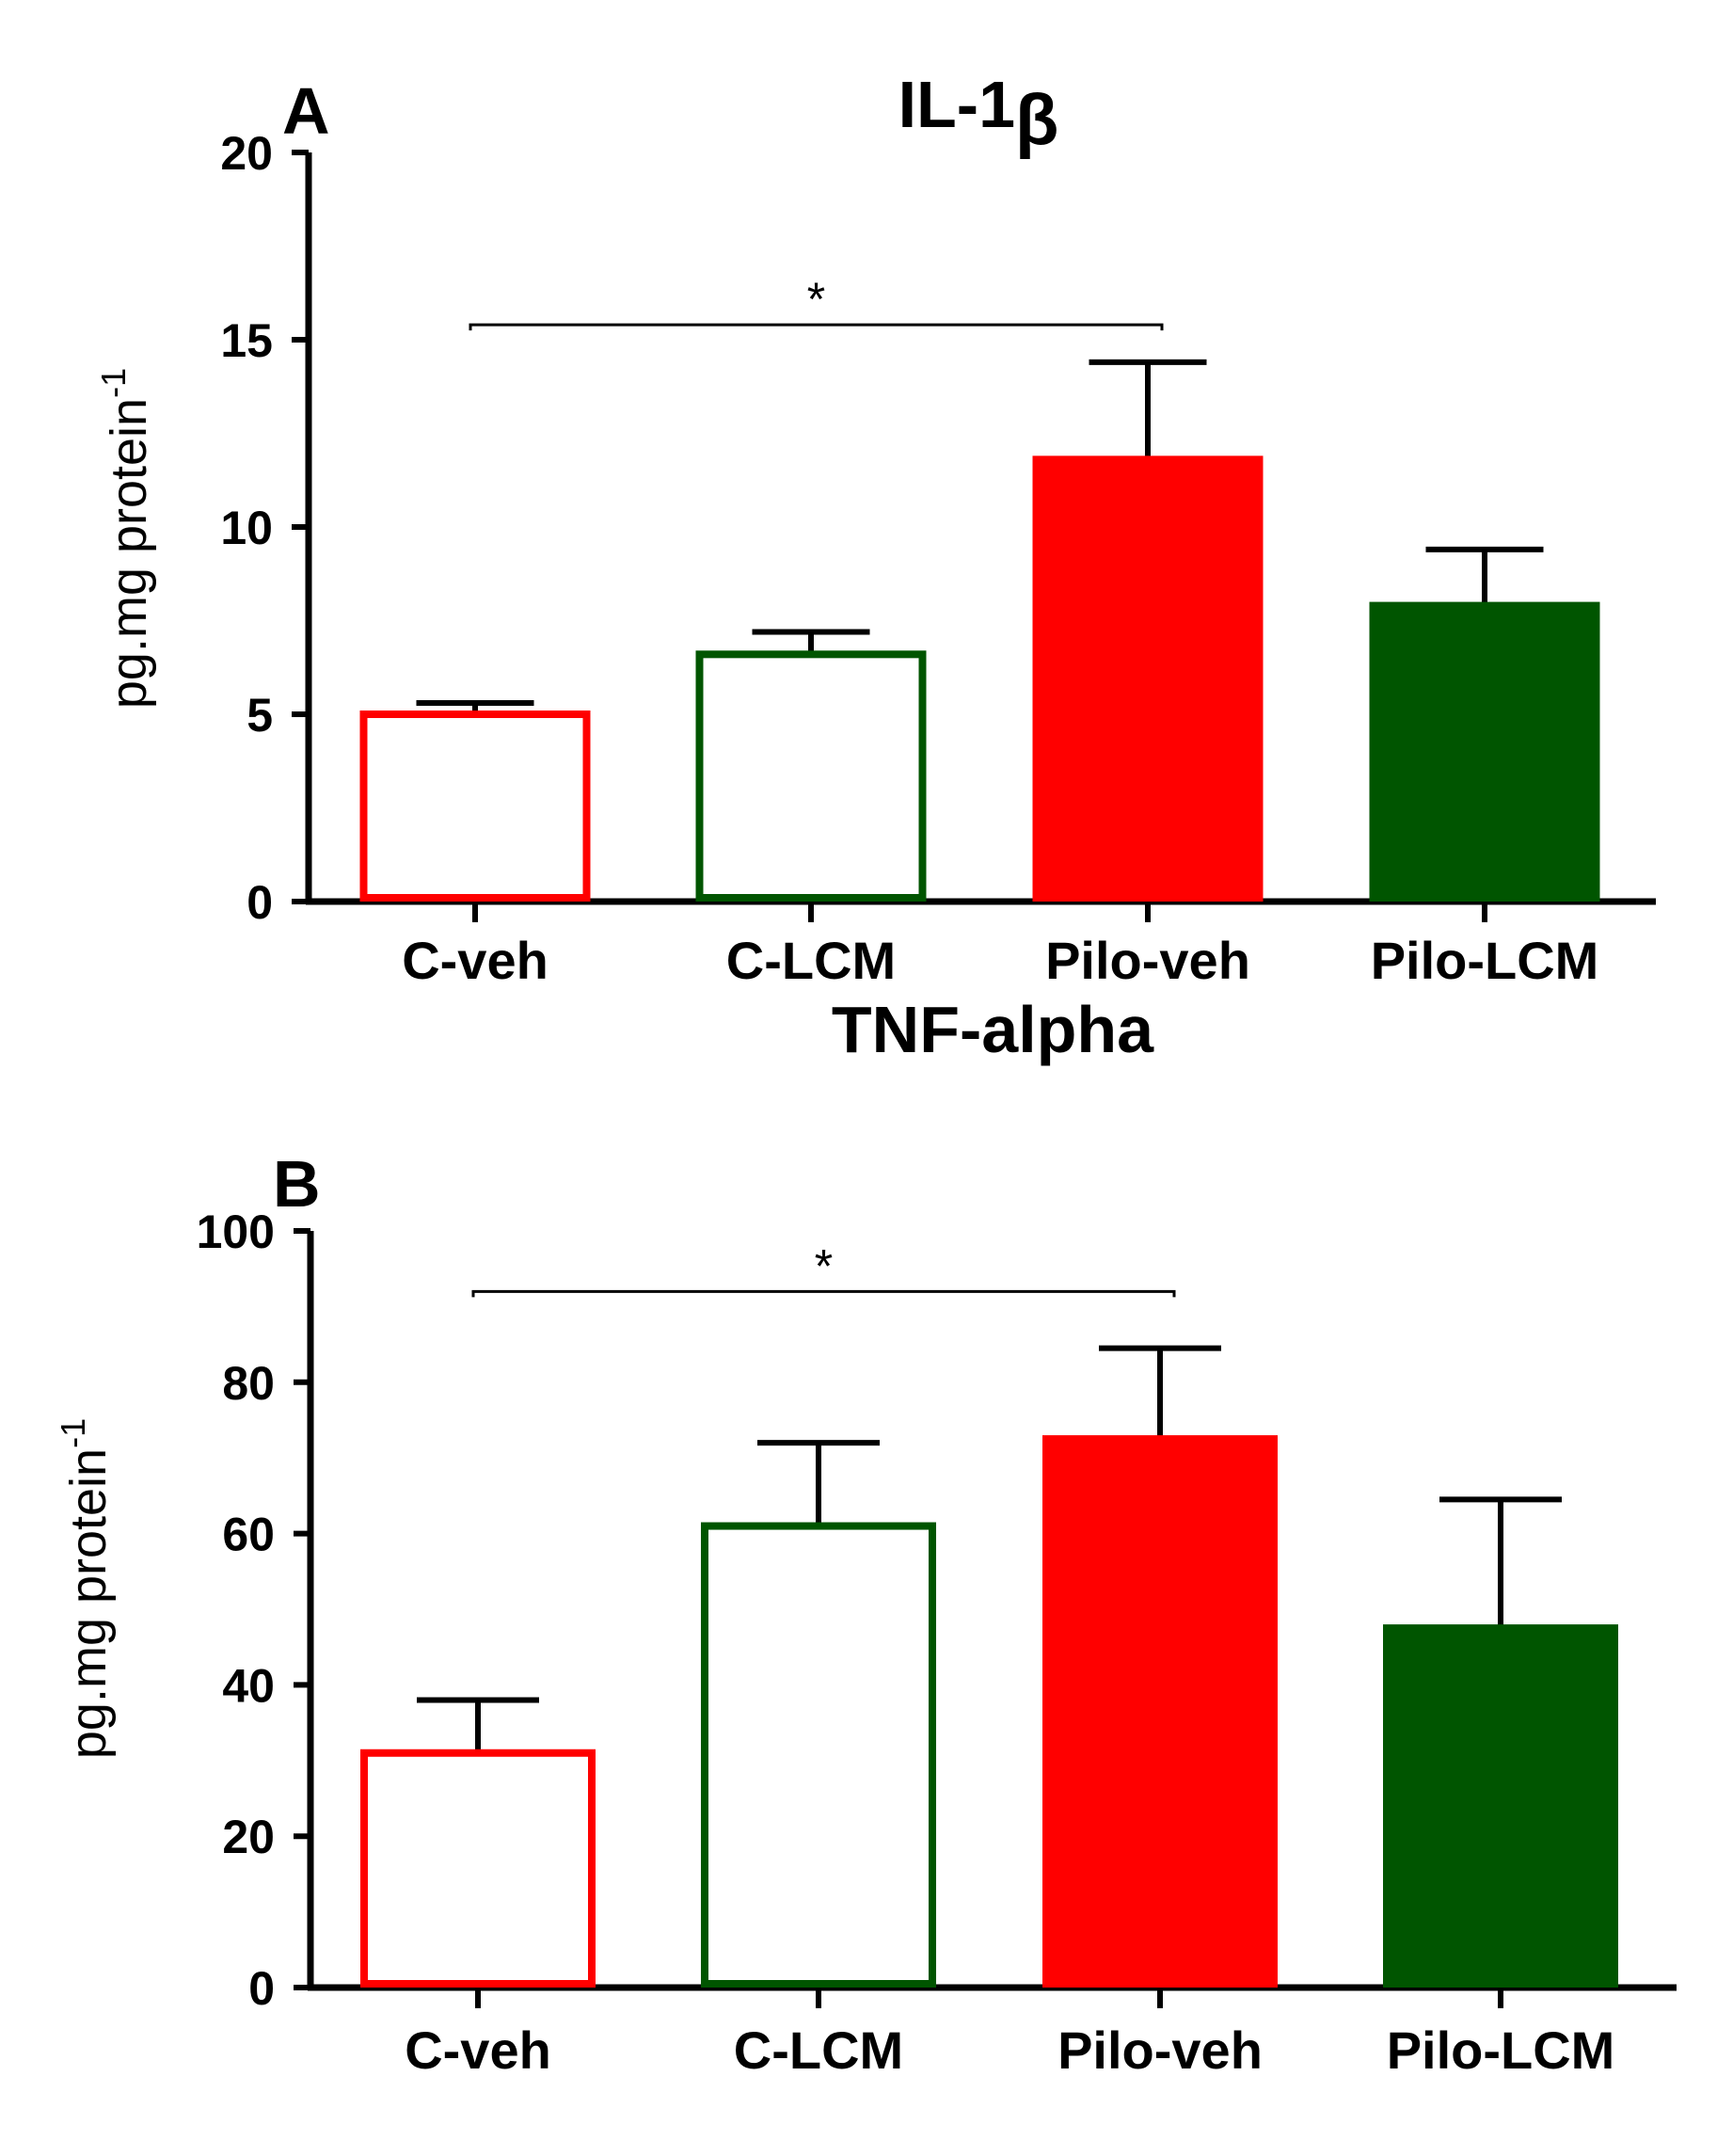 The width and height of the screenshot is (1717, 2156). Describe the element at coordinates (1148, 678) in the screenshot. I see `panel-a-bar-pilo-veh` at that location.